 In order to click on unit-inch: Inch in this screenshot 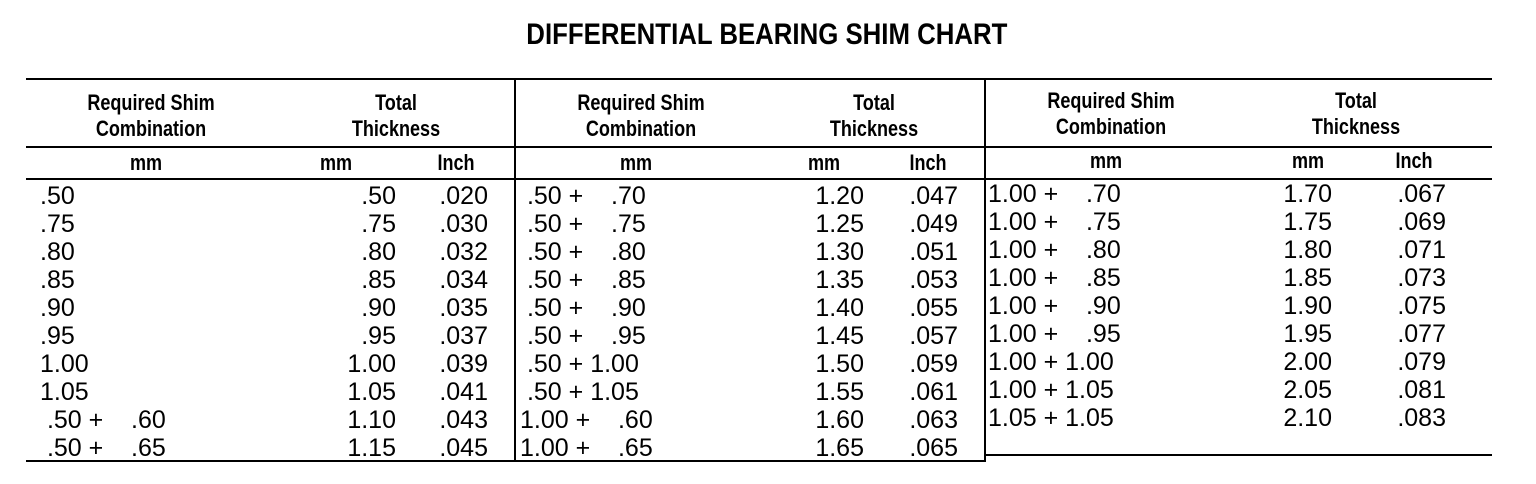, I will do `click(1414, 160)`.